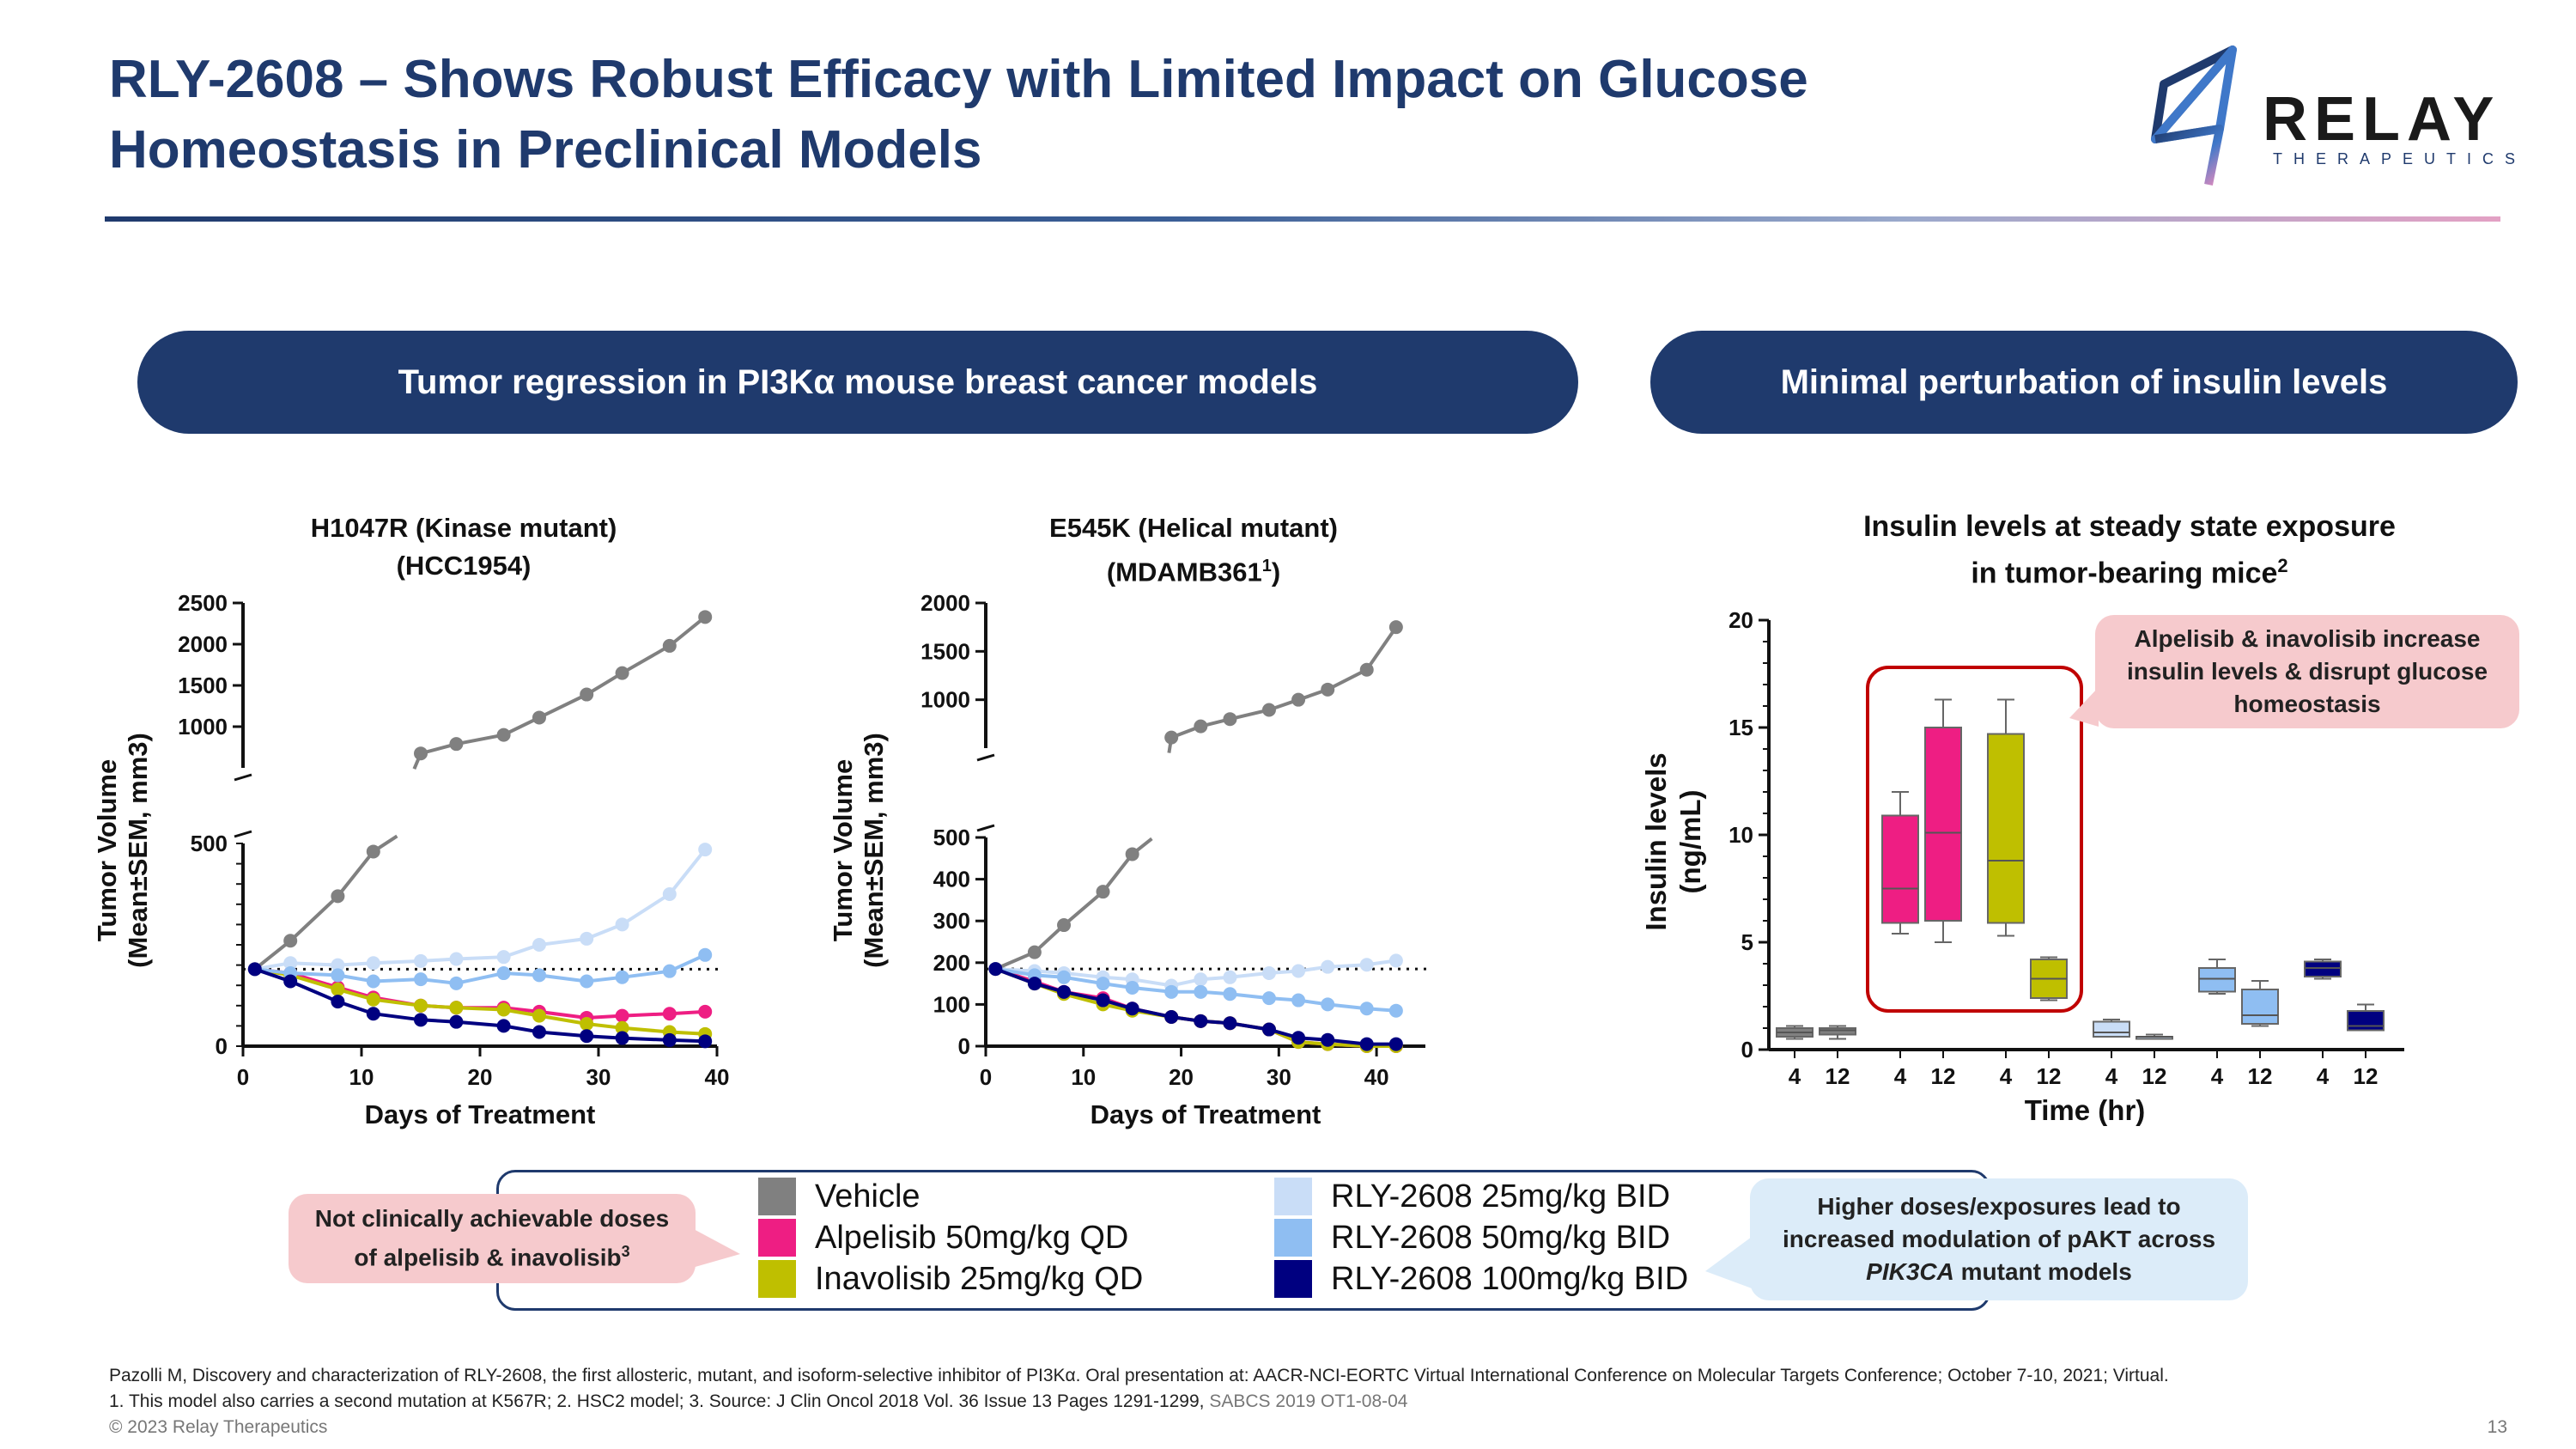  I want to click on x-tick-label: 40, so click(1376, 1077).